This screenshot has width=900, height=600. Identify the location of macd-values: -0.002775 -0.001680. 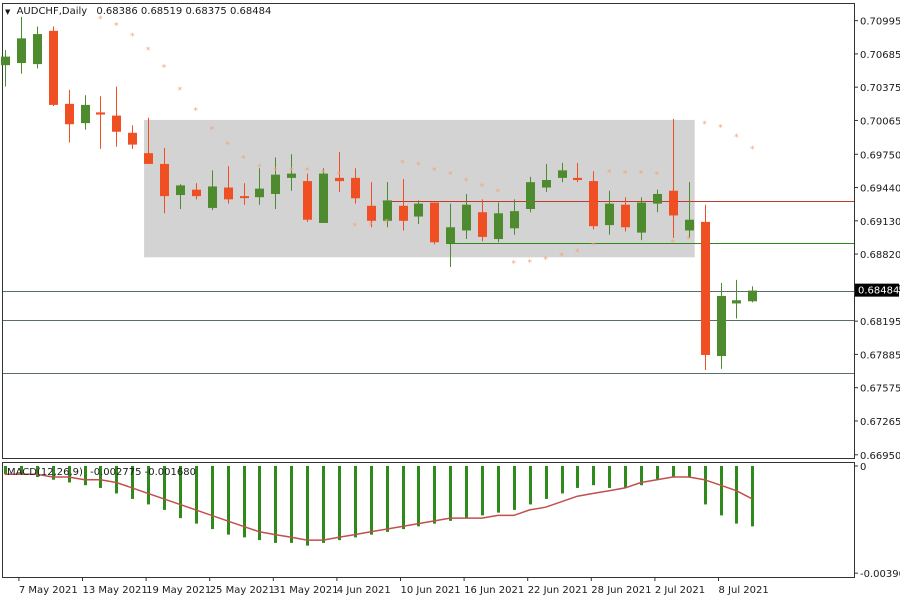
(143, 472).